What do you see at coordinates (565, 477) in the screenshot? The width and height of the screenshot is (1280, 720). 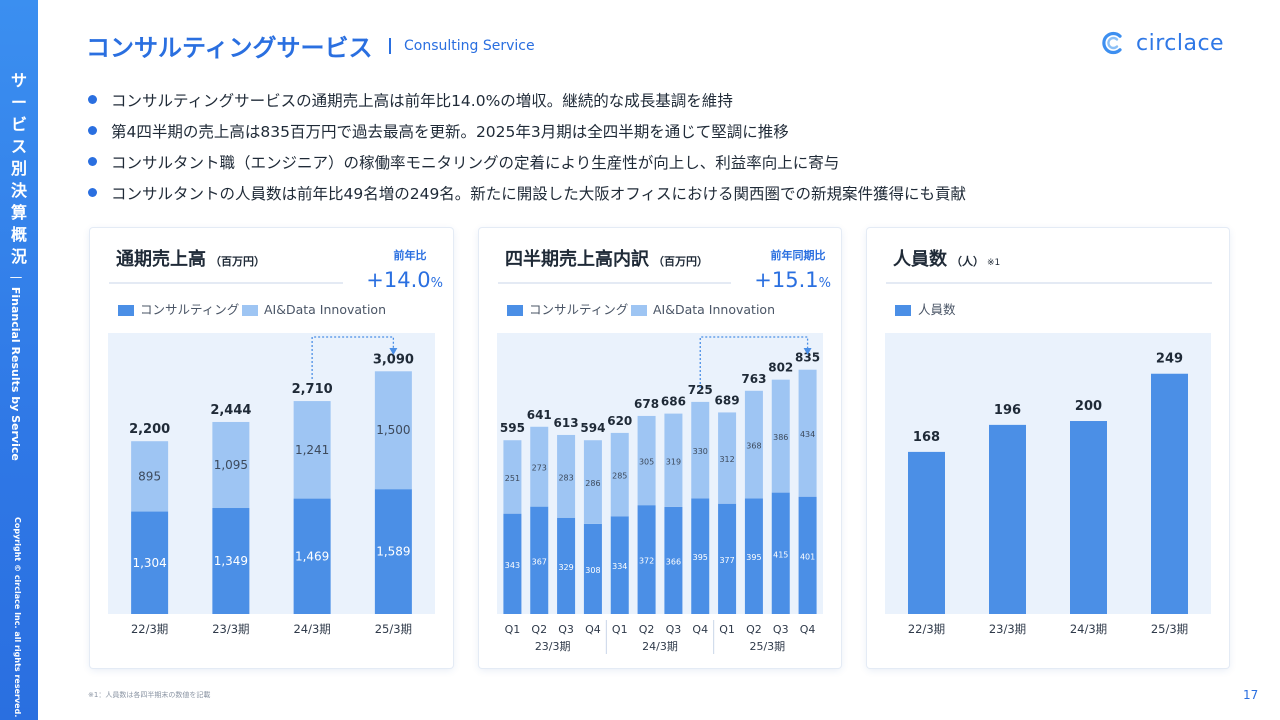 I see `data-label-ai-data: 283` at bounding box center [565, 477].